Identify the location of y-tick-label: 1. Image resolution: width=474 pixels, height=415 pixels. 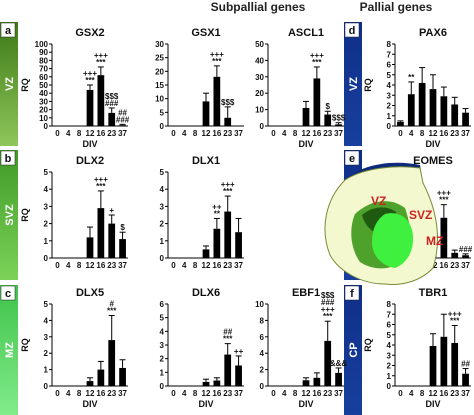
(46, 241).